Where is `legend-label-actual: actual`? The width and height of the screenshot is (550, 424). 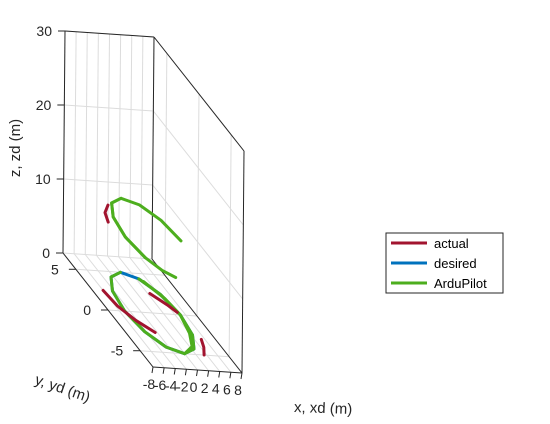 legend-label-actual: actual is located at coordinates (451, 243).